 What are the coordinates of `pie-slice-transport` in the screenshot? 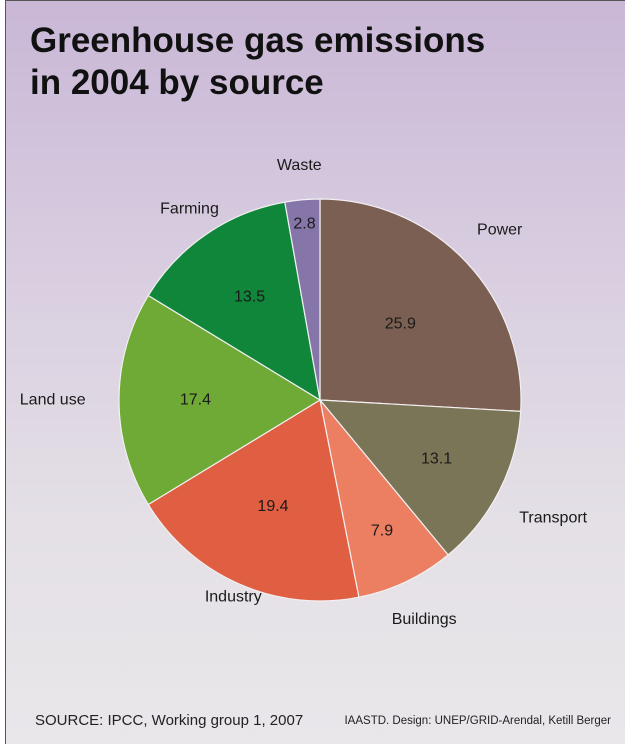 It's located at (420, 477).